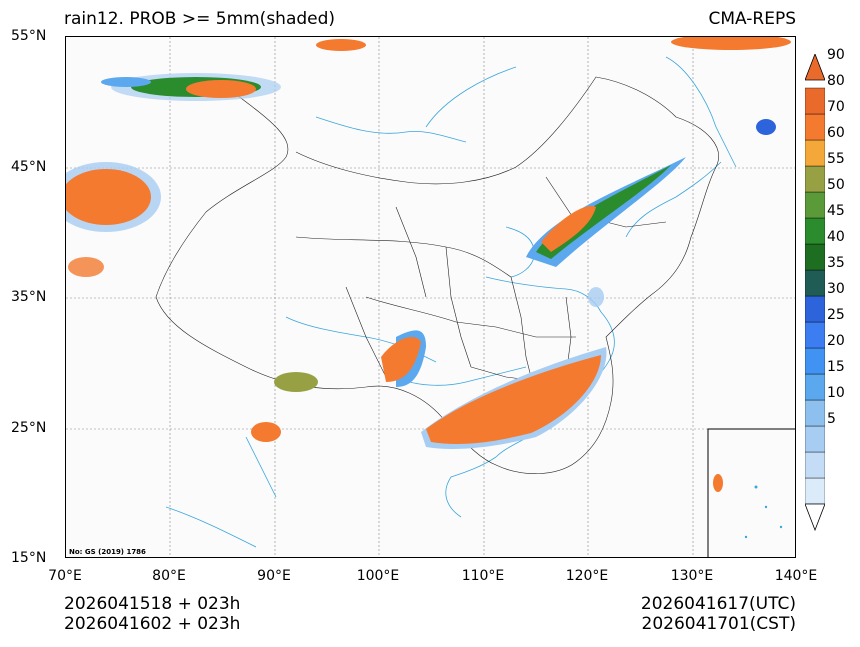  Describe the element at coordinates (836, 315) in the screenshot. I see `colorbar-label: 25` at that location.